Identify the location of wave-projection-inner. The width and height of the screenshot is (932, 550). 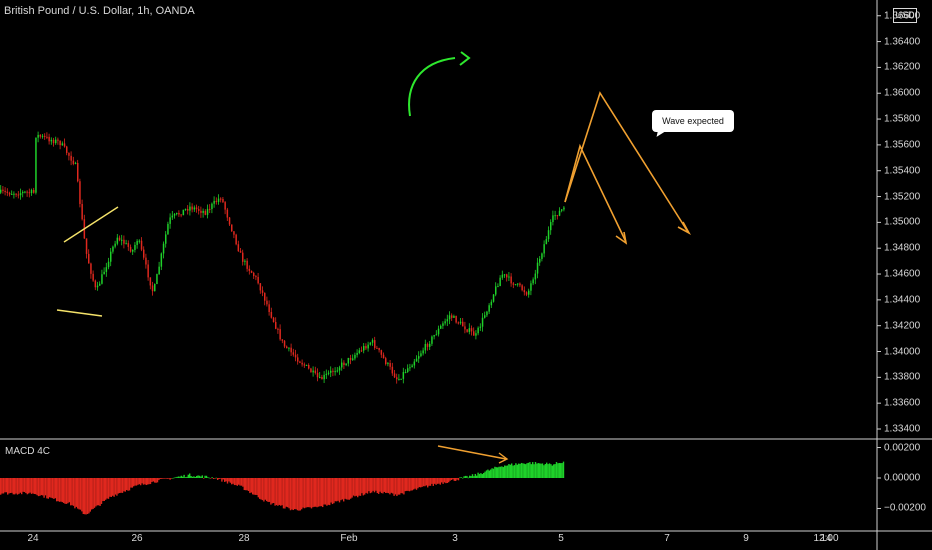
(595, 193).